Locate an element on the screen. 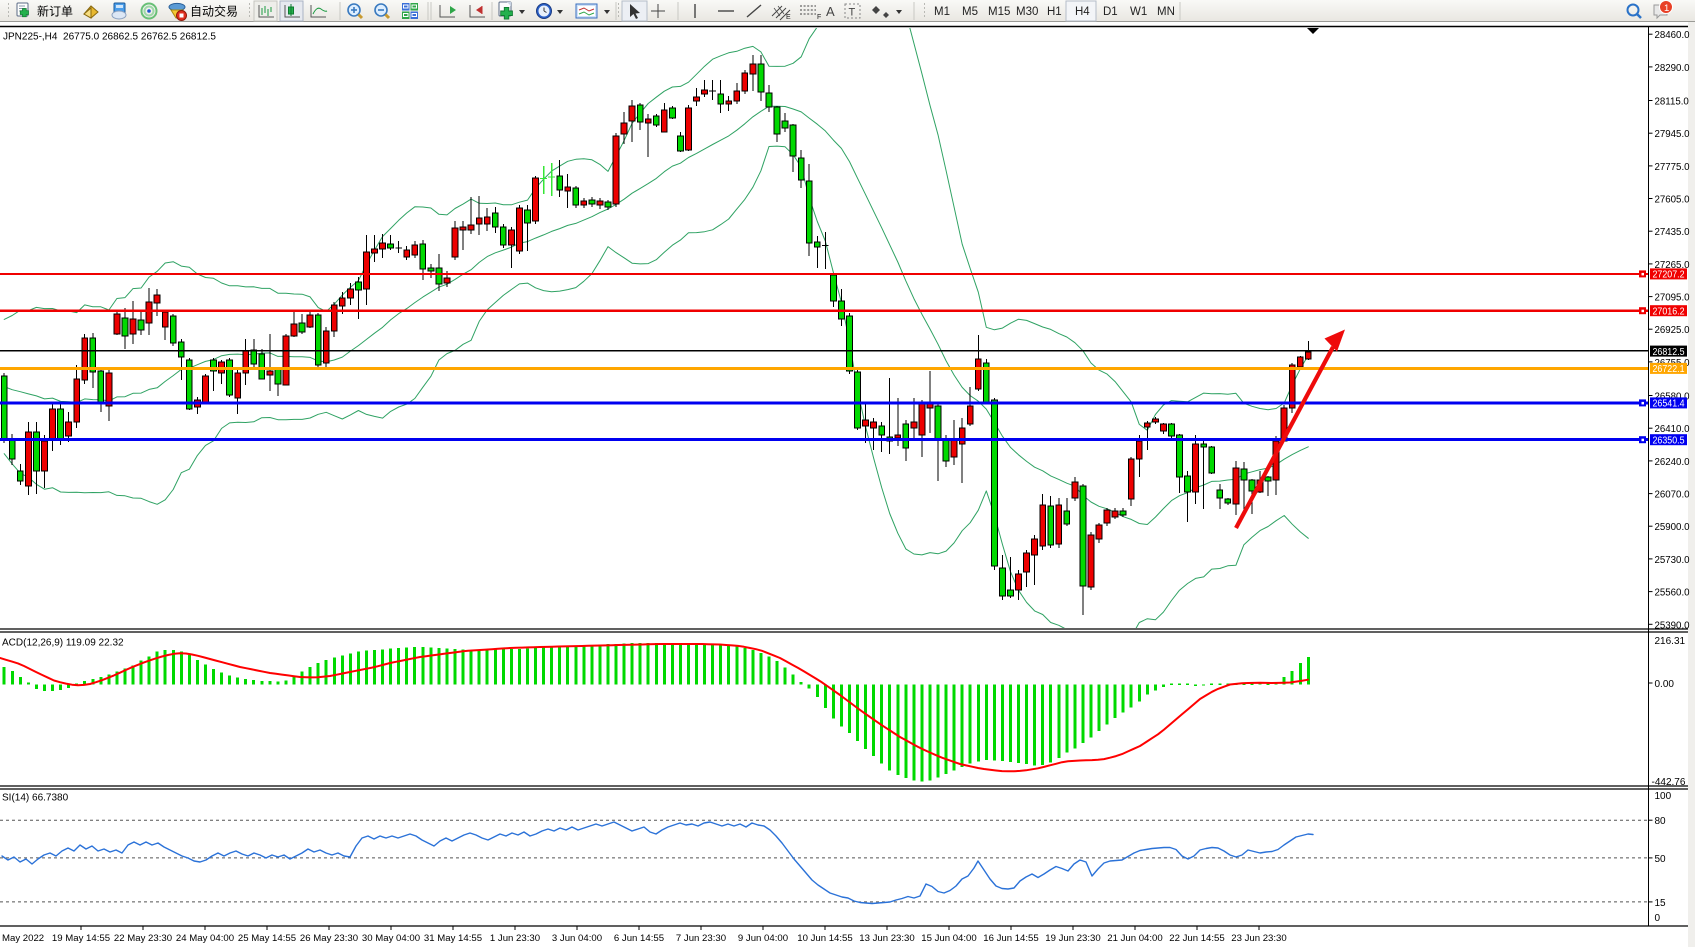  svg-text: -442.76 is located at coordinates (1669, 782).